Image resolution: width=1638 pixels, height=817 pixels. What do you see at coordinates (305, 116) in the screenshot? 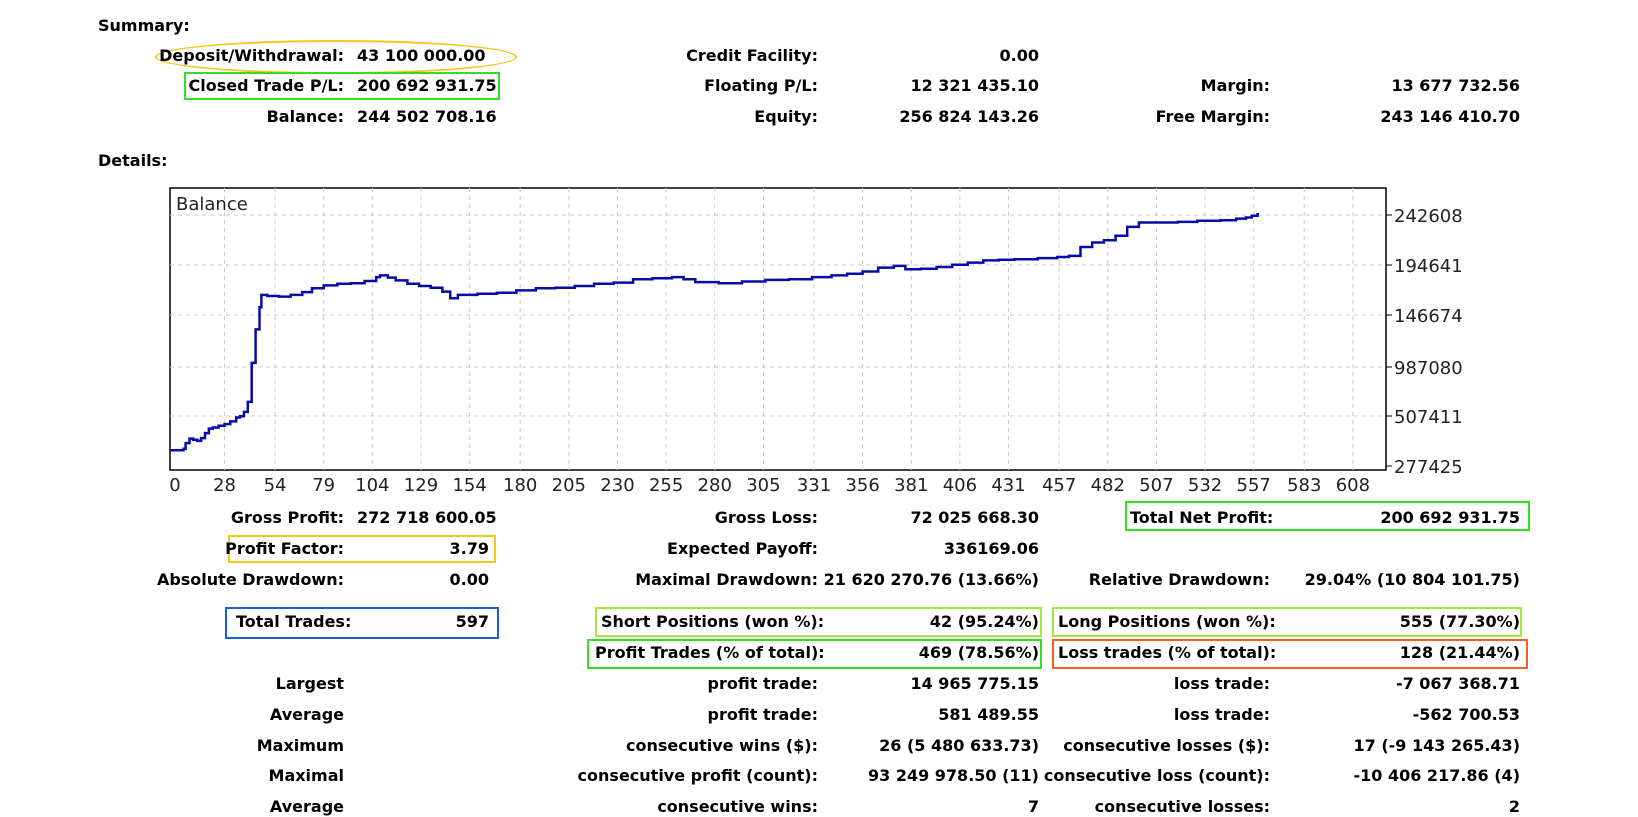
I see `balance-label: Balance:` at bounding box center [305, 116].